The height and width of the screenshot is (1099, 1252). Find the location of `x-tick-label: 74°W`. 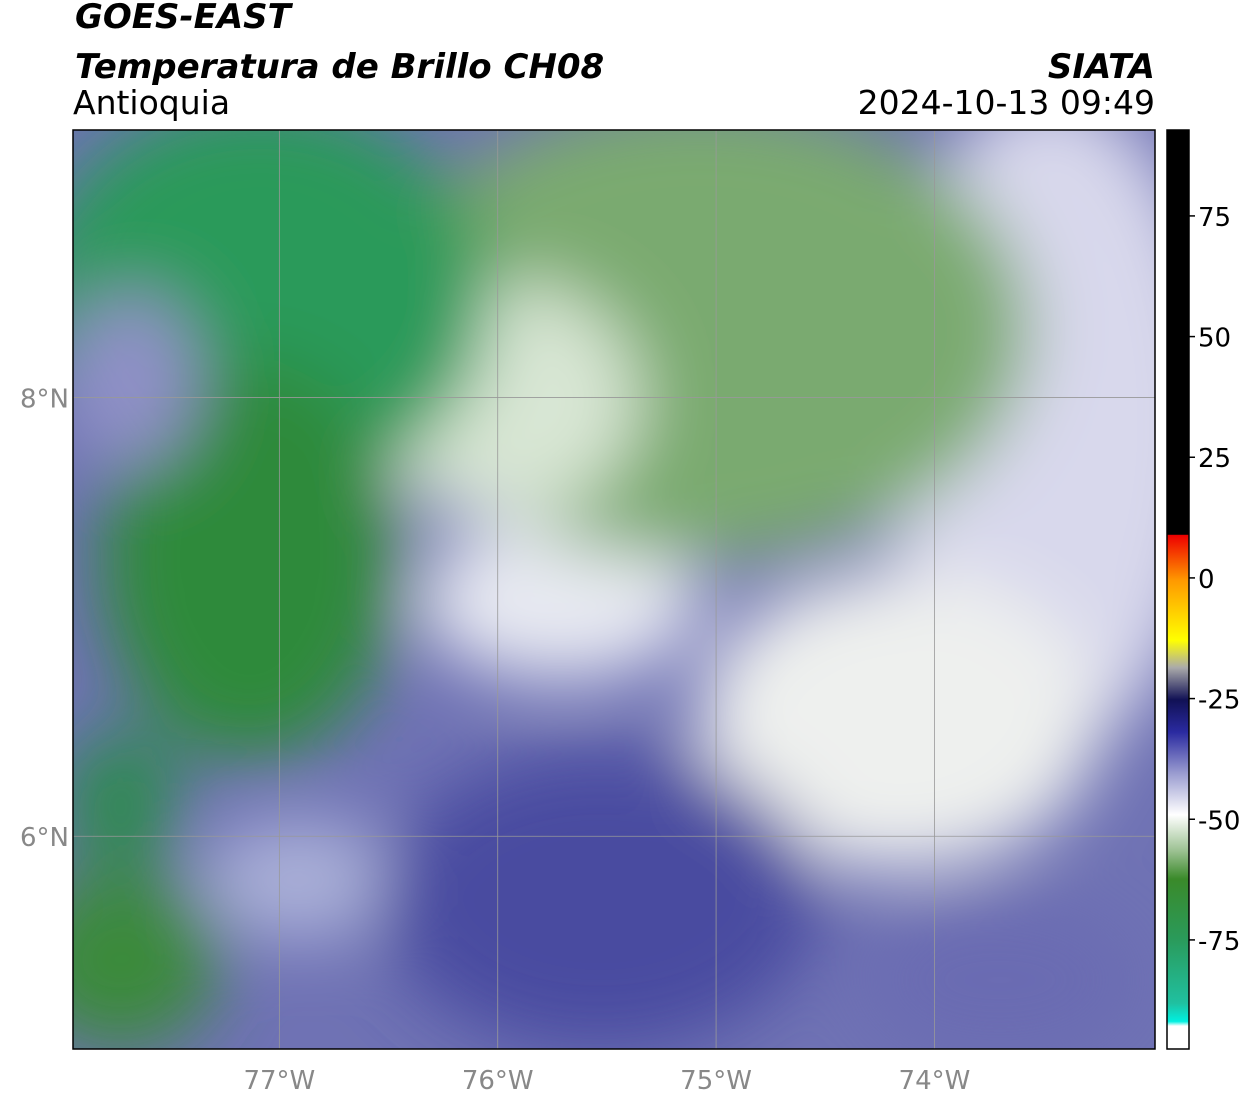

x-tick-label: 74°W is located at coordinates (935, 1081).